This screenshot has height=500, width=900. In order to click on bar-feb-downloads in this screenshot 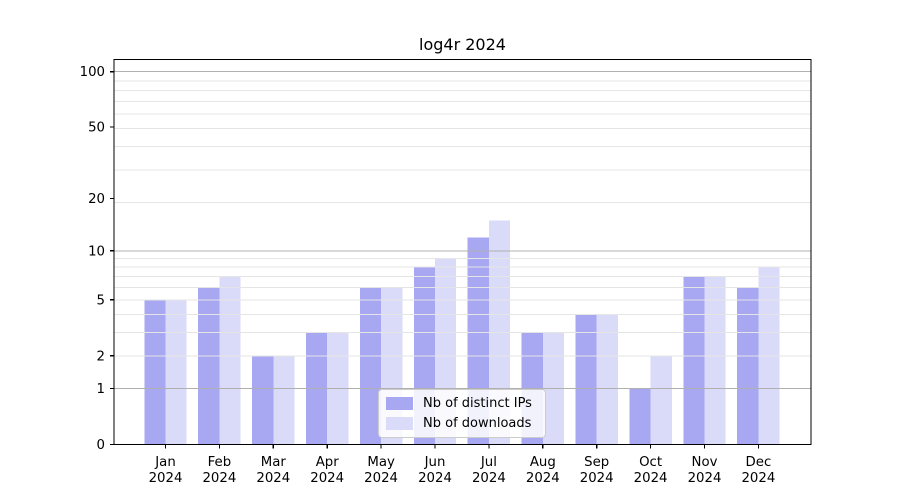, I will do `click(230, 360)`.